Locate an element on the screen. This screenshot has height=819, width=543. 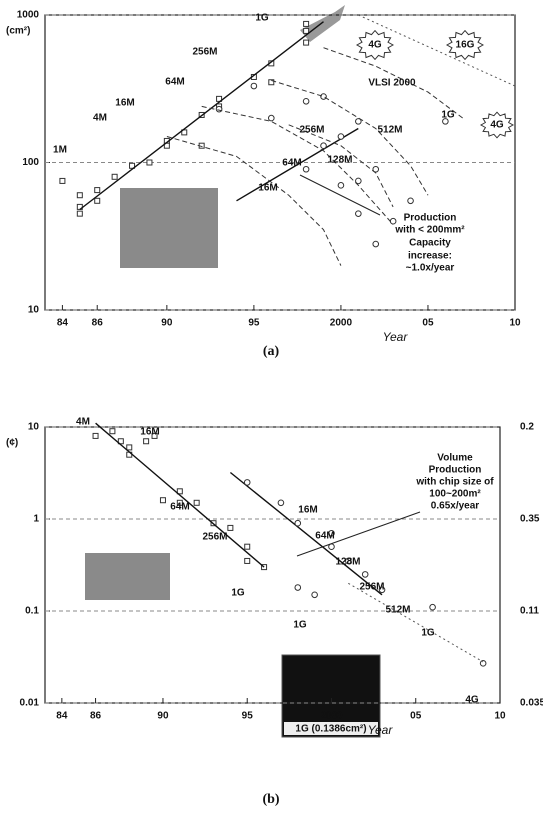
annotation: 16M is located at coordinates (267, 188).